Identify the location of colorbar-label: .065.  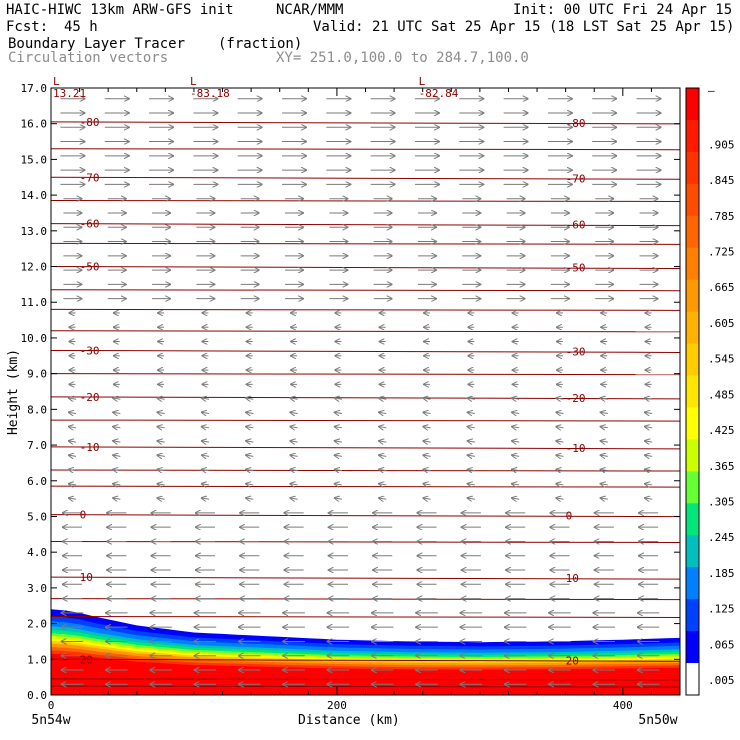
(721, 644).